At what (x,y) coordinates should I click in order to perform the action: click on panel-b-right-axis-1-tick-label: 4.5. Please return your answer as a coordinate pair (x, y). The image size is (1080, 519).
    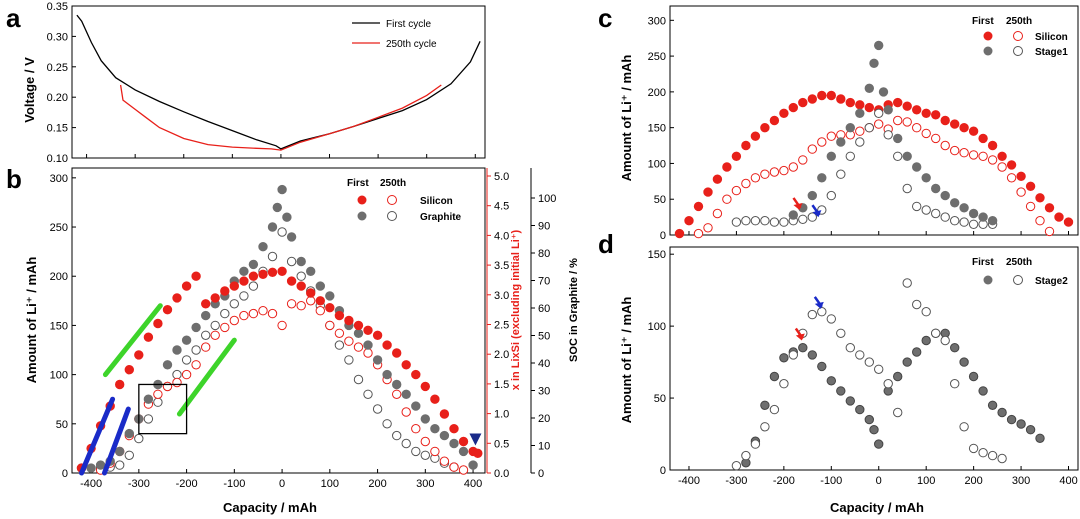
    Looking at the image, I should click on (501, 207).